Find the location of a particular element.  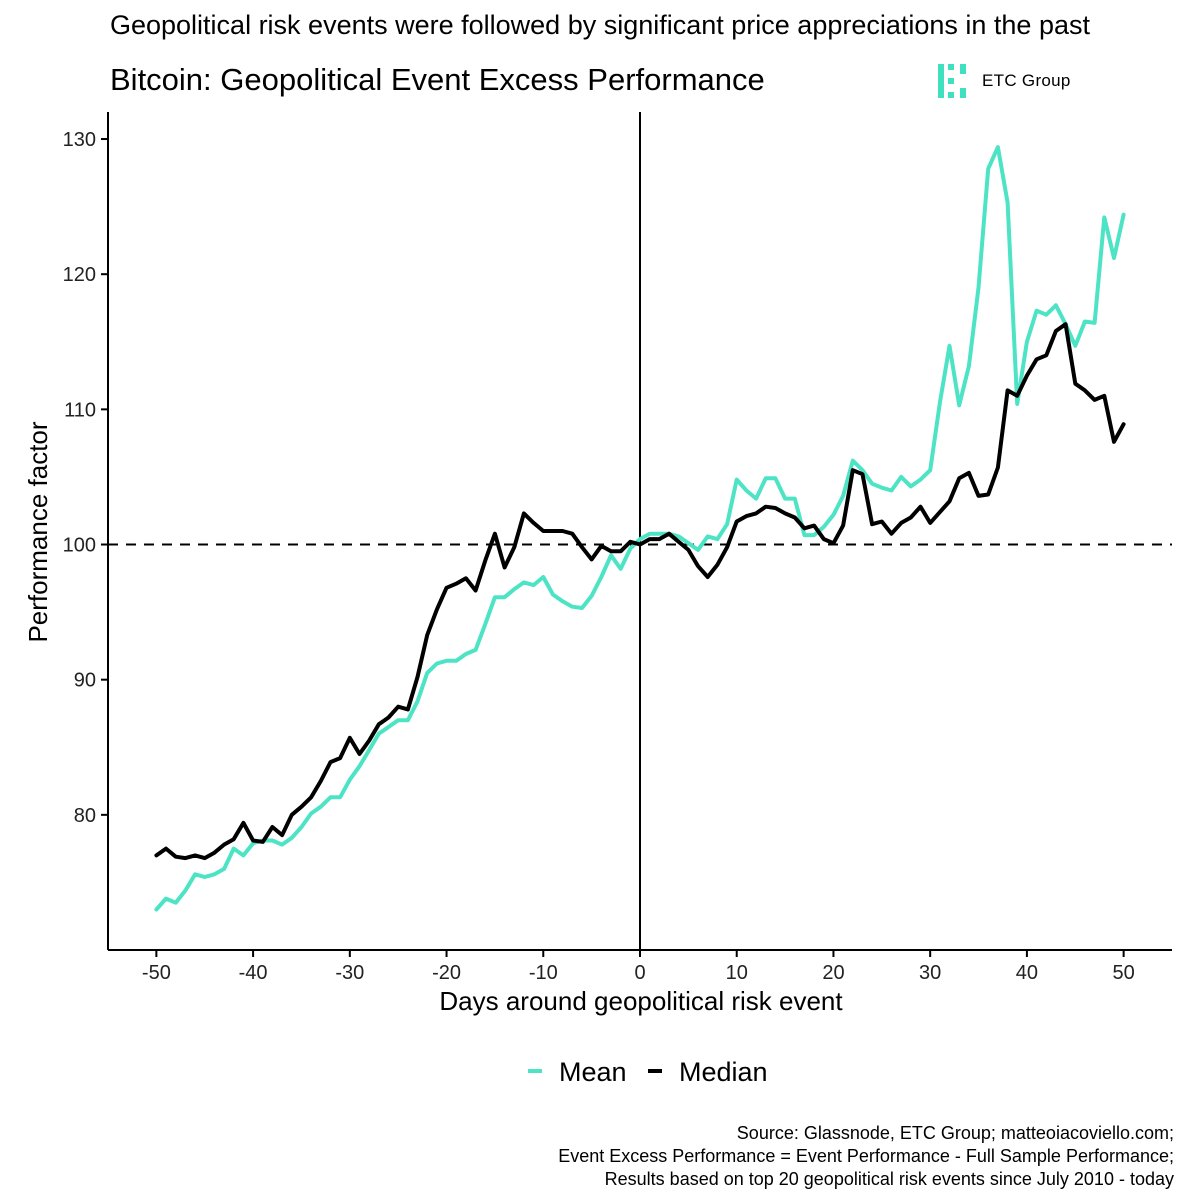

y-tick-label: 80 is located at coordinates (85, 816).